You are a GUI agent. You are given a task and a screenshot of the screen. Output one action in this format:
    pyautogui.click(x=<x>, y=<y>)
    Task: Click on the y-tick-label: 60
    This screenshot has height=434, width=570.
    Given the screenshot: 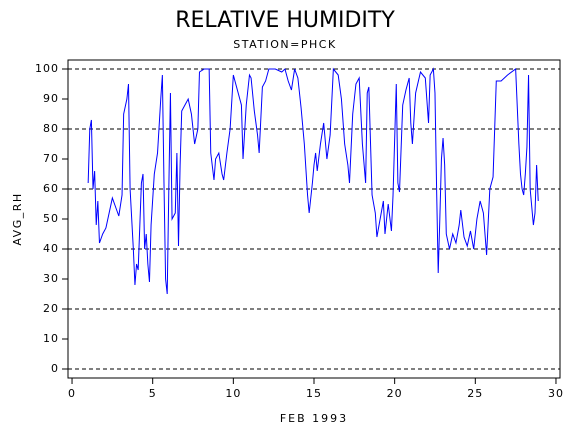 What is the action you would take?
    pyautogui.click(x=51, y=188)
    